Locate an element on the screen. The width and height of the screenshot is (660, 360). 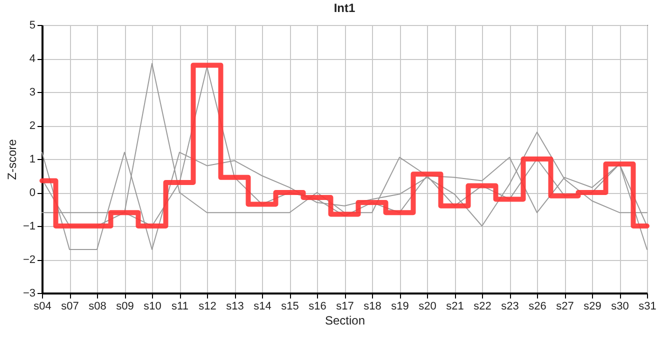
x-tick-label: s31 is located at coordinates (647, 306).